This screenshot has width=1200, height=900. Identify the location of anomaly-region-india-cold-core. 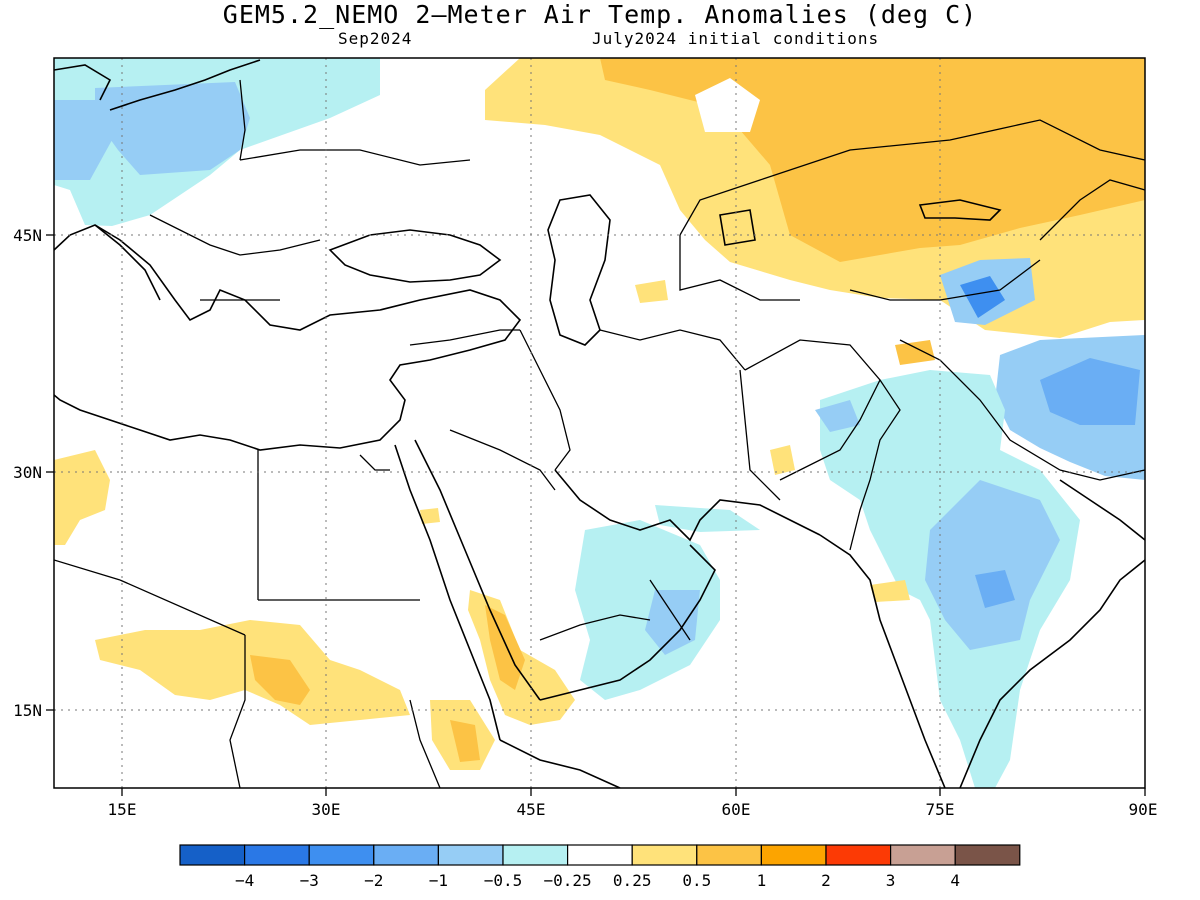
(992, 565).